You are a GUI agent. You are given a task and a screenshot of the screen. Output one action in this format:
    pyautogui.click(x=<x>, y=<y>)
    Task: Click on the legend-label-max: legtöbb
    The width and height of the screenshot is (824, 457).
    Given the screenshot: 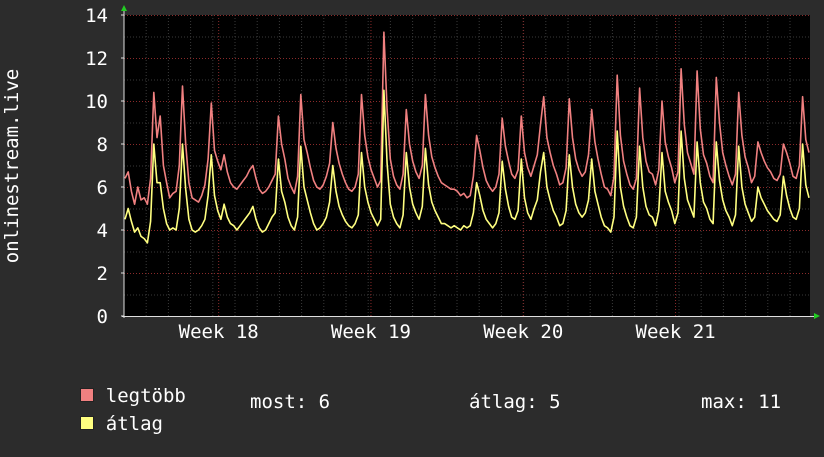 What is the action you would take?
    pyautogui.click(x=145, y=396)
    